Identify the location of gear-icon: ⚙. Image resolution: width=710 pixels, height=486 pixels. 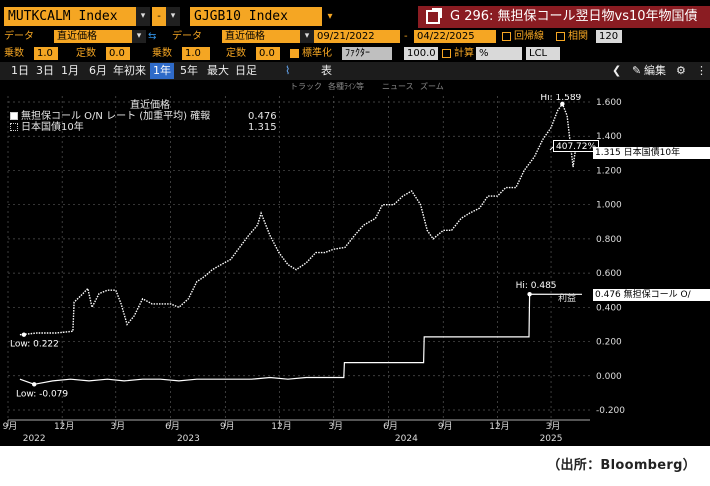
(681, 70).